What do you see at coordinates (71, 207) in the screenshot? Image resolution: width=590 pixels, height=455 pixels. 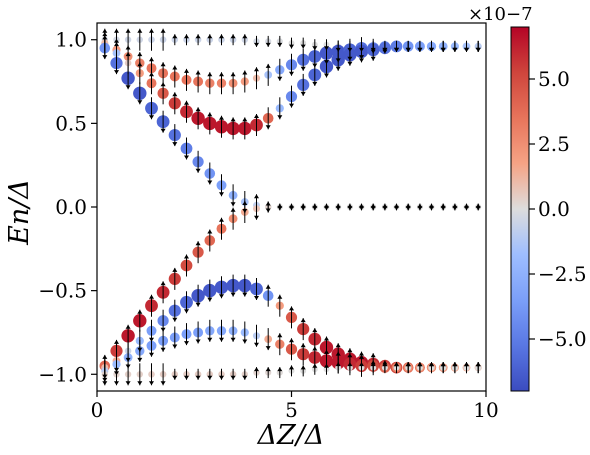 I see `y-tick-label: 0.0` at bounding box center [71, 207].